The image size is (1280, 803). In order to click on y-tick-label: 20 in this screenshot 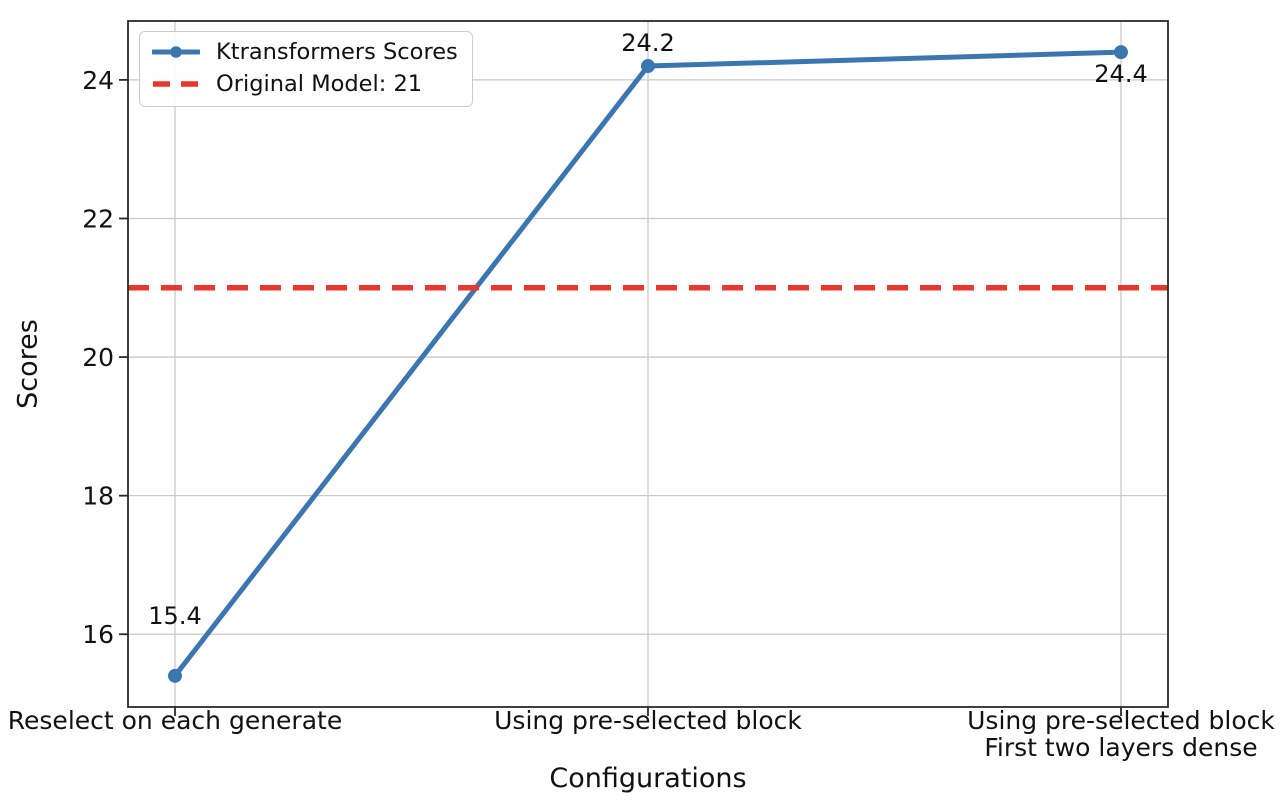, I will do `click(98, 357)`.